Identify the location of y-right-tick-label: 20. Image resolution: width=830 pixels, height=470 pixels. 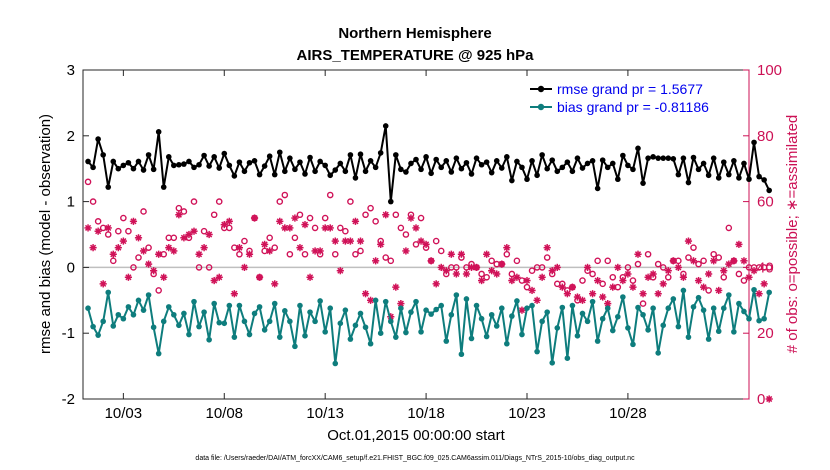
(765, 333).